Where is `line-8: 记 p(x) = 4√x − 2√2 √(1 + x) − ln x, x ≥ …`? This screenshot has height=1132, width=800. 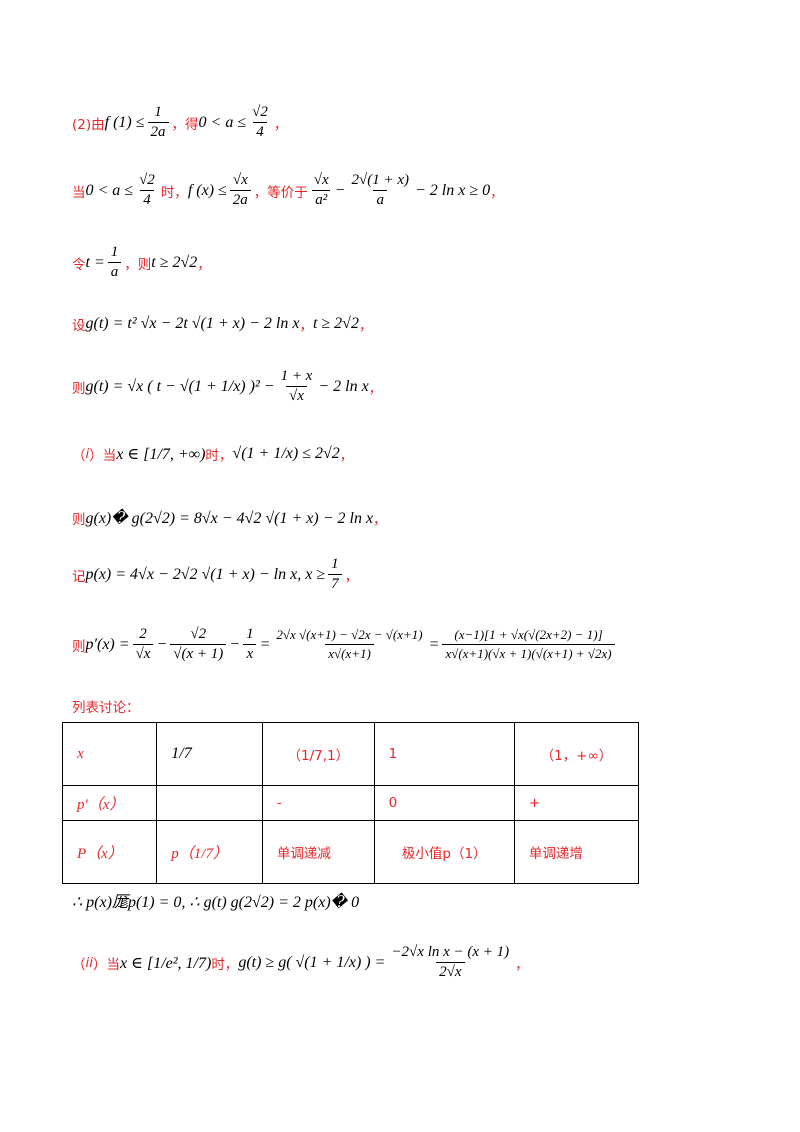
line-8: 记 p(x) = 4√x − 2√2 √(1 + x) − ln x, x ≥ … is located at coordinates (215, 574).